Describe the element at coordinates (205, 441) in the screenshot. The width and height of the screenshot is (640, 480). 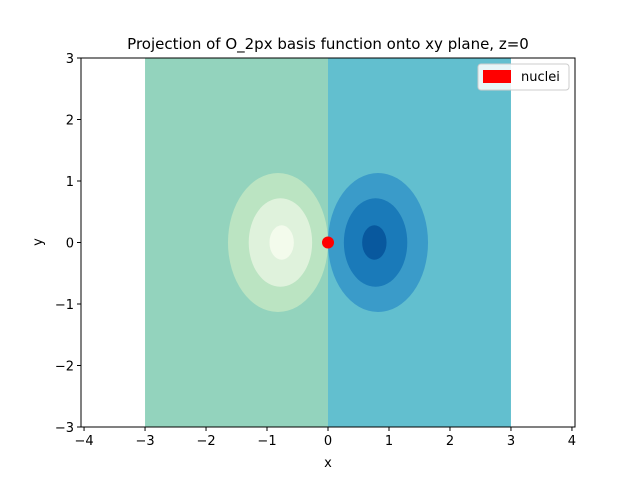
I see `x-tick-label: −2` at that location.